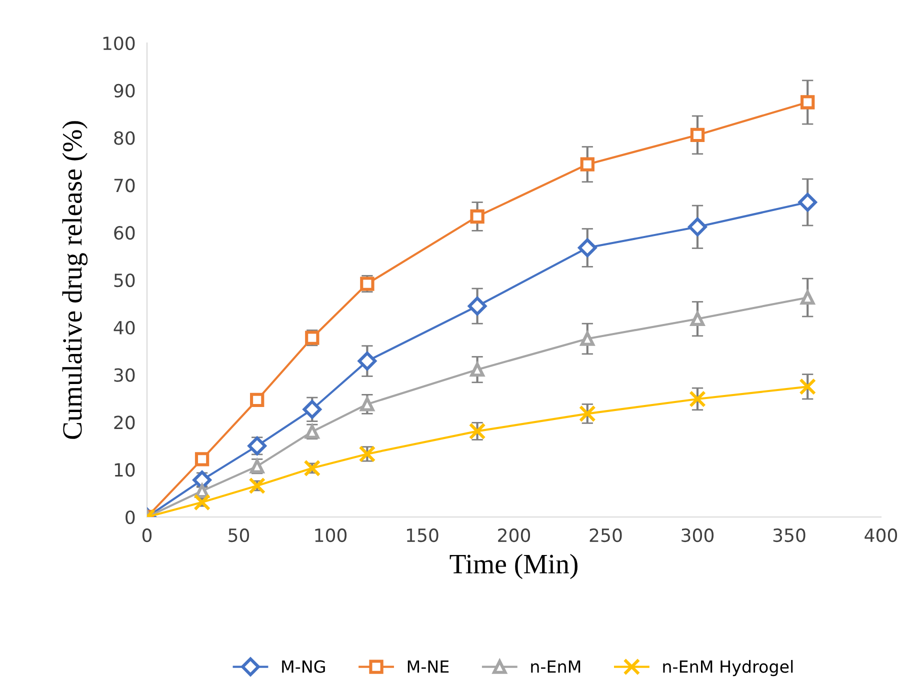 The height and width of the screenshot is (695, 922). I want to click on y-tick-label: 50, so click(124, 280).